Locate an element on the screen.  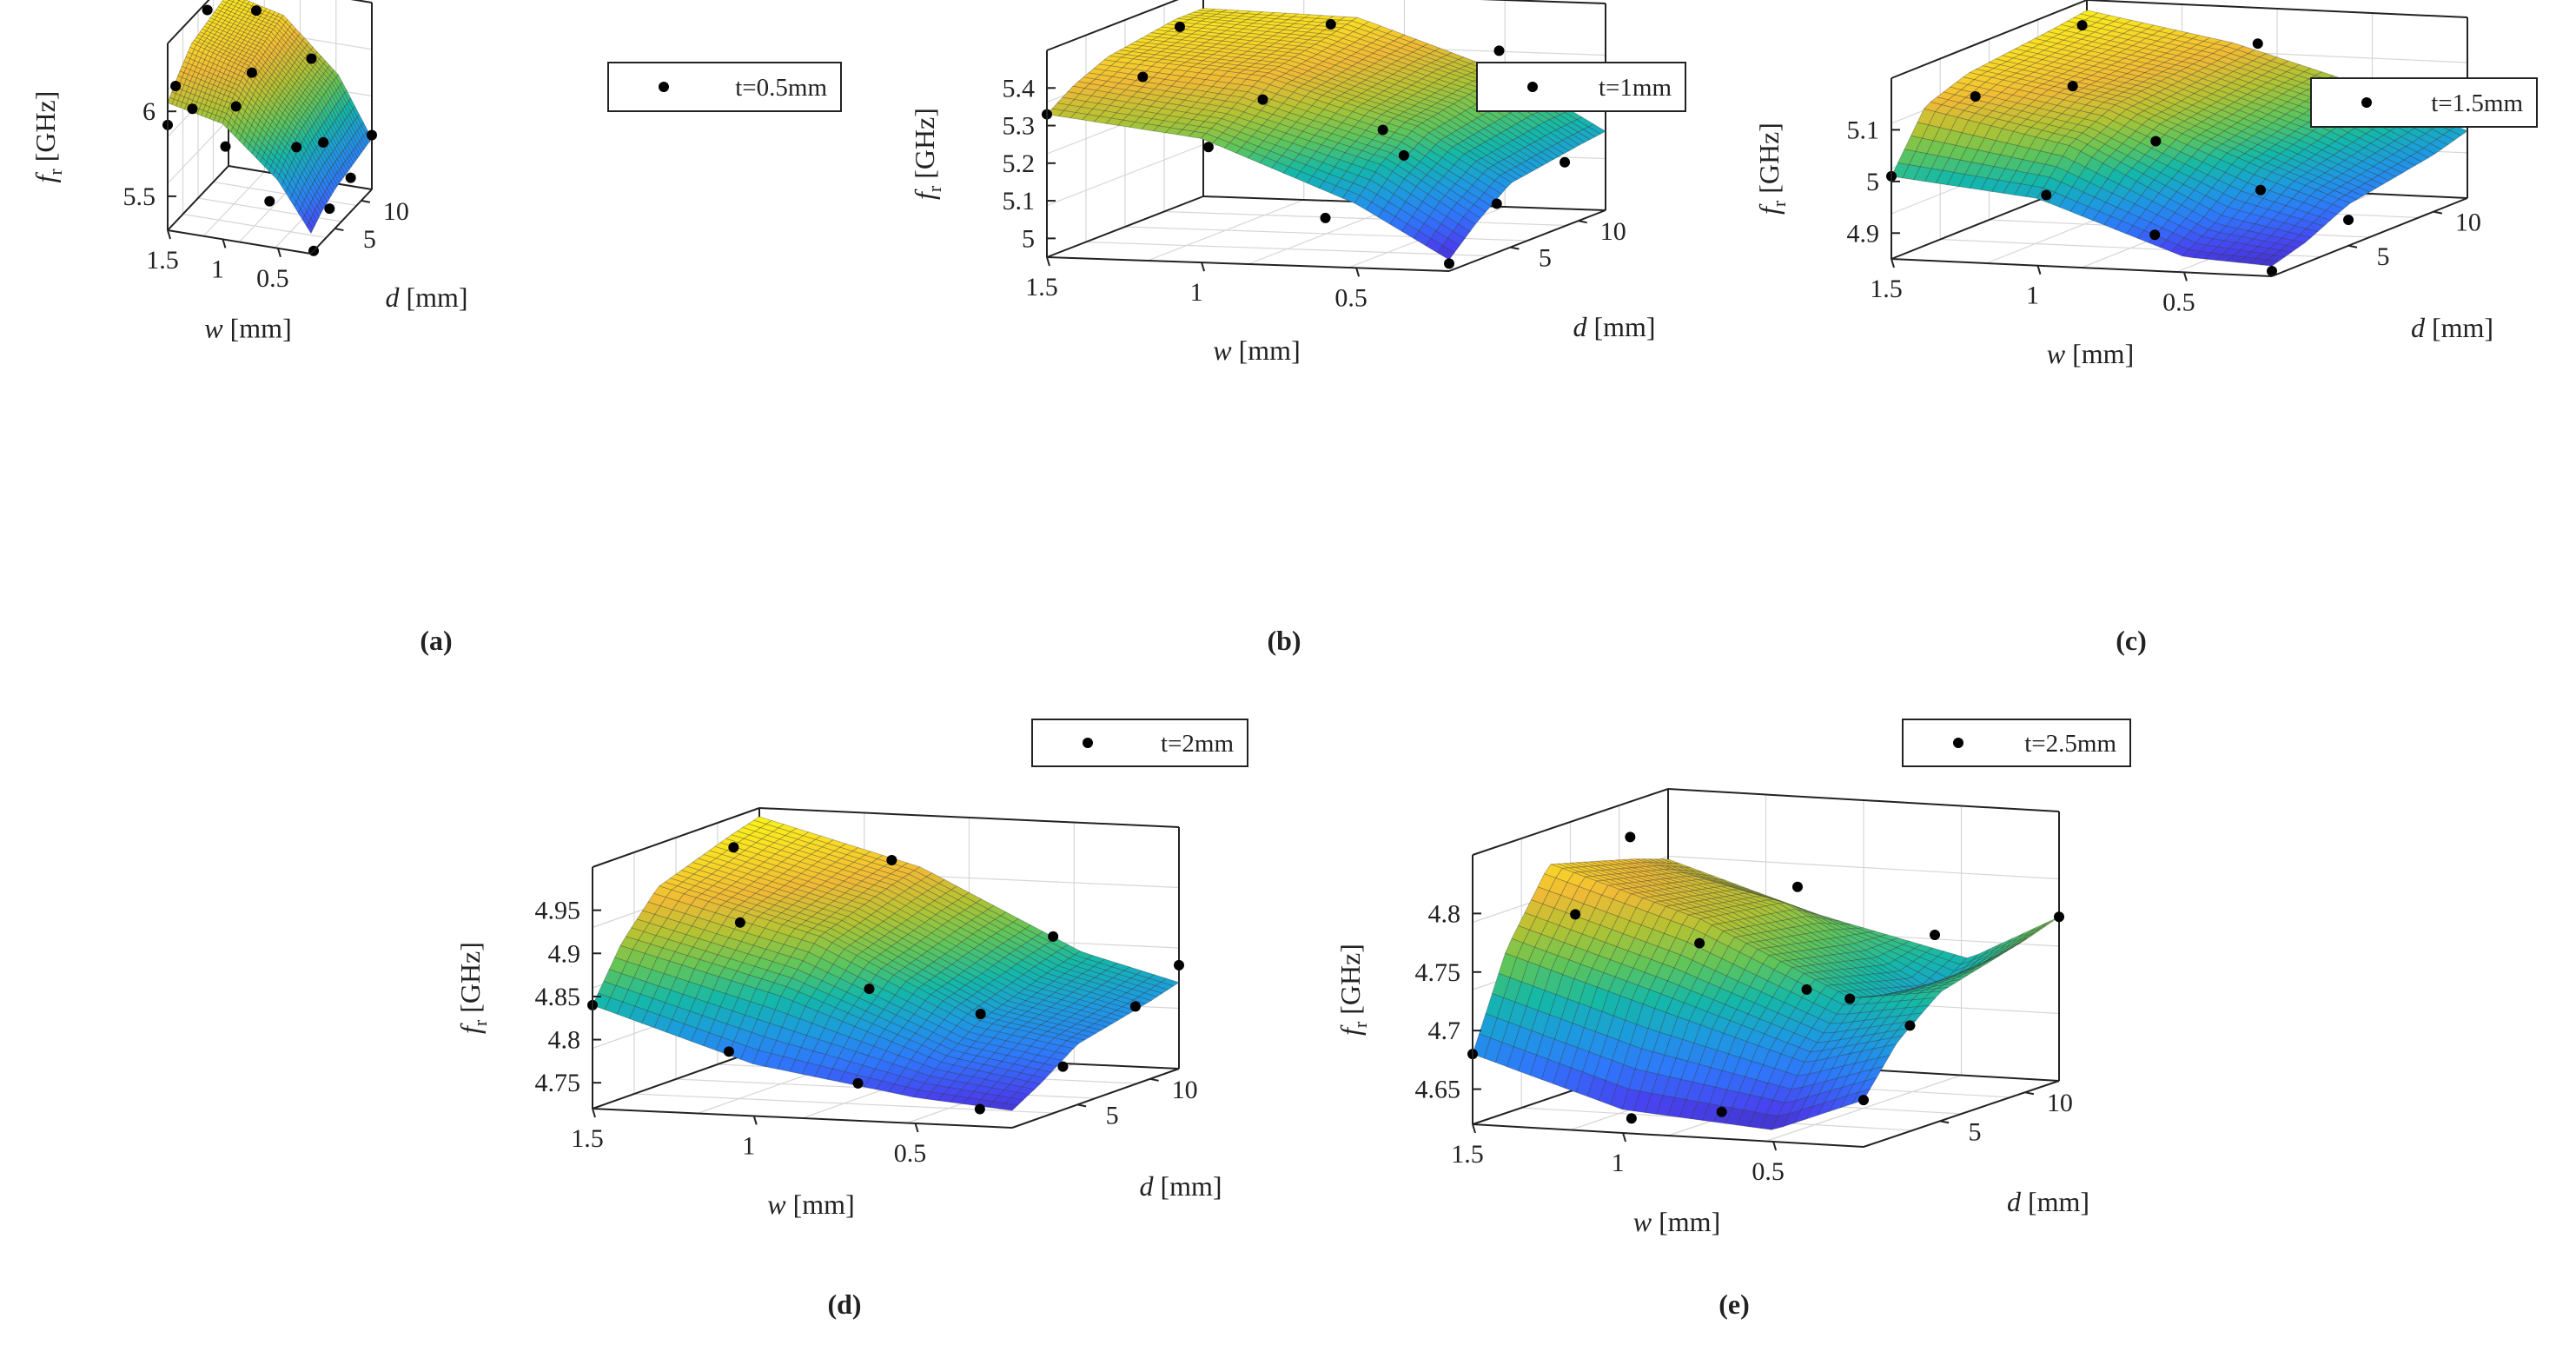
panel-label: (b) is located at coordinates (1284, 640).